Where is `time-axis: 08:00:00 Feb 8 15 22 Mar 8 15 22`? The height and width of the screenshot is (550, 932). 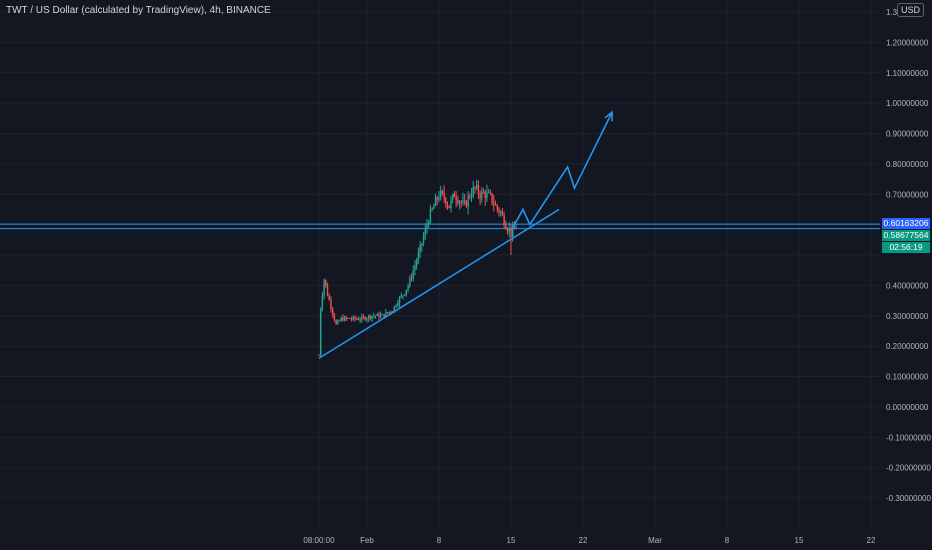 time-axis: 08:00:00 Feb 8 15 22 Mar 8 15 22 is located at coordinates (466, 539).